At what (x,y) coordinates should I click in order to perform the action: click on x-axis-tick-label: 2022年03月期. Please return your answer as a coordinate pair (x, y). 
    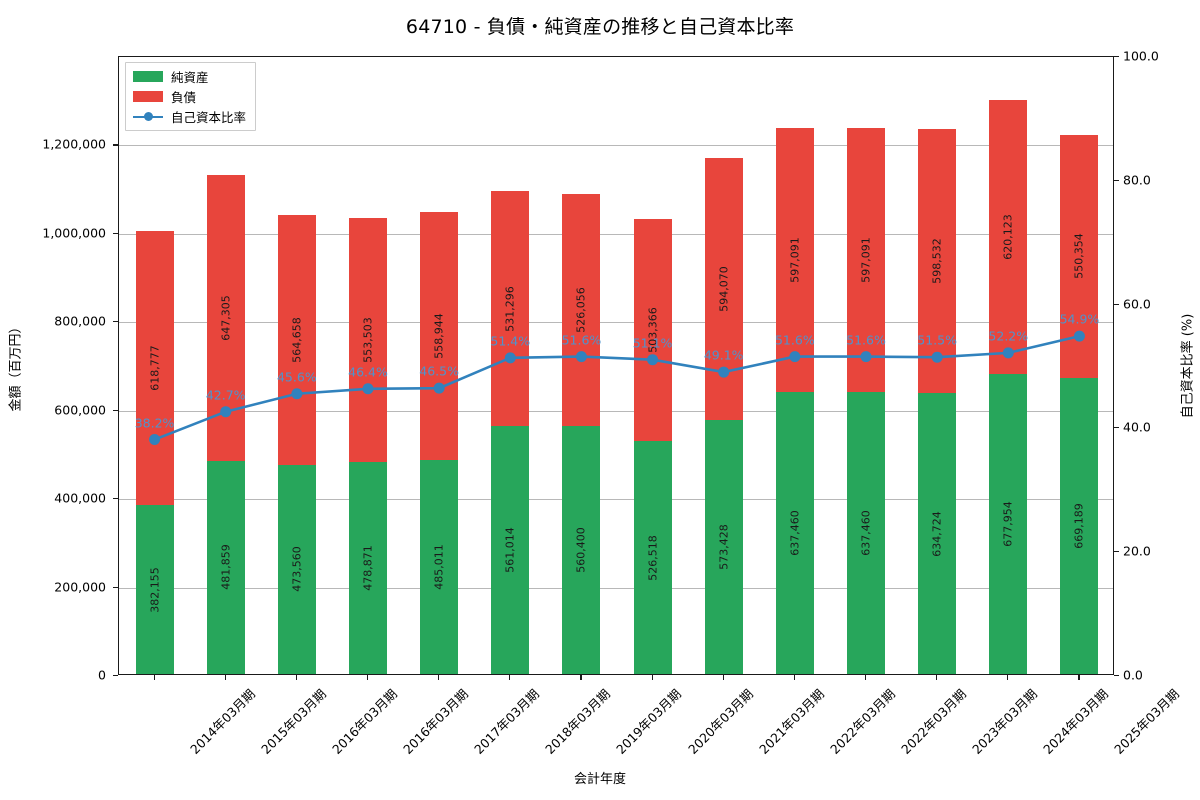
    Looking at the image, I should click on (862, 721).